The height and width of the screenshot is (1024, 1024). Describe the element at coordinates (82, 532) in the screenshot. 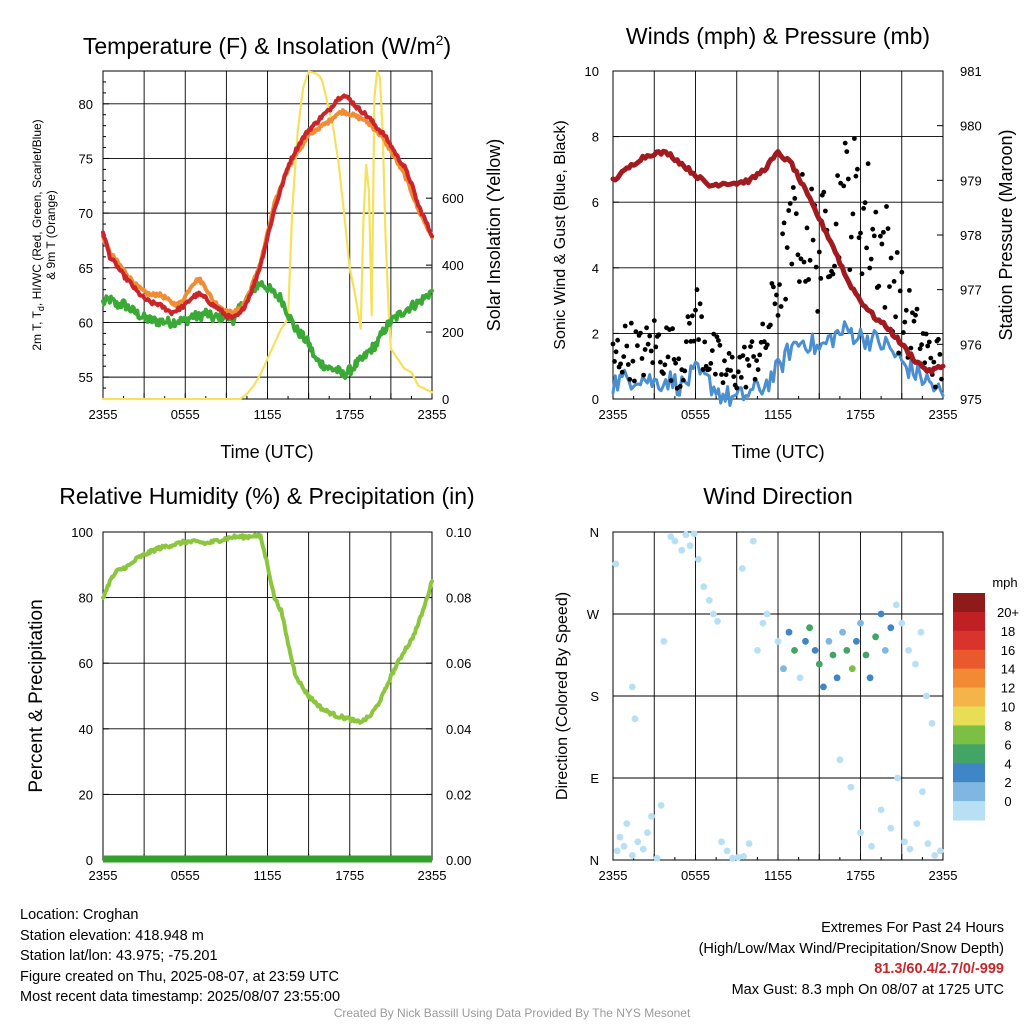

I see `y-tick-label: 100` at that location.